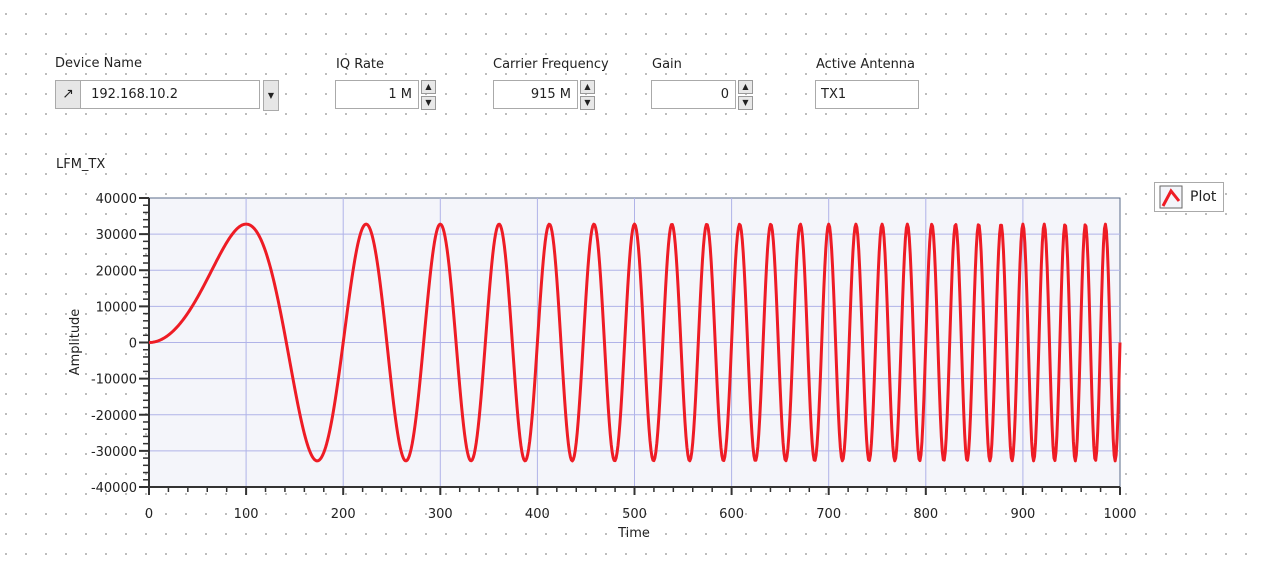 The image size is (1263, 573). What do you see at coordinates (360, 64) in the screenshot?
I see `iq-rate-label: IQ Rate` at bounding box center [360, 64].